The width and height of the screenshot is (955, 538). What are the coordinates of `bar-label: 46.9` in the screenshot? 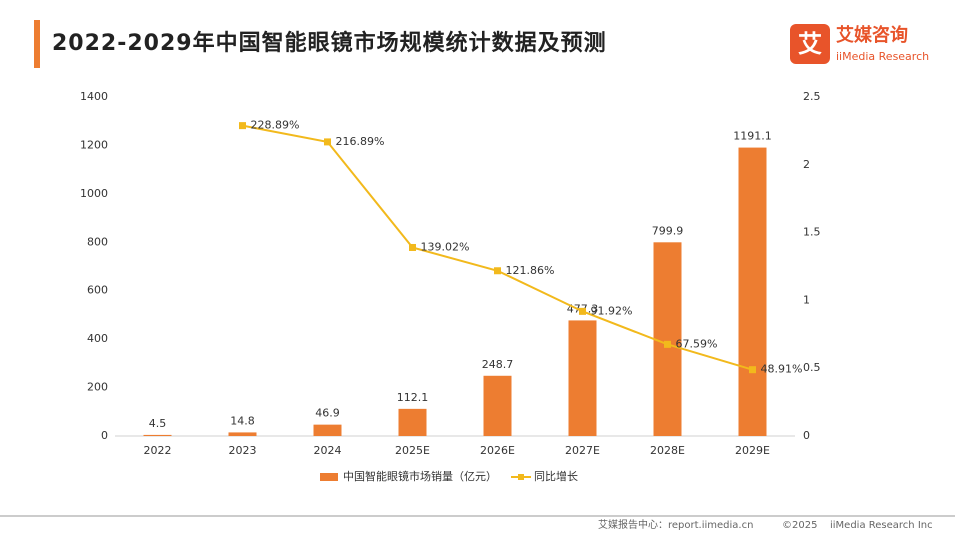 It's located at (327, 413).